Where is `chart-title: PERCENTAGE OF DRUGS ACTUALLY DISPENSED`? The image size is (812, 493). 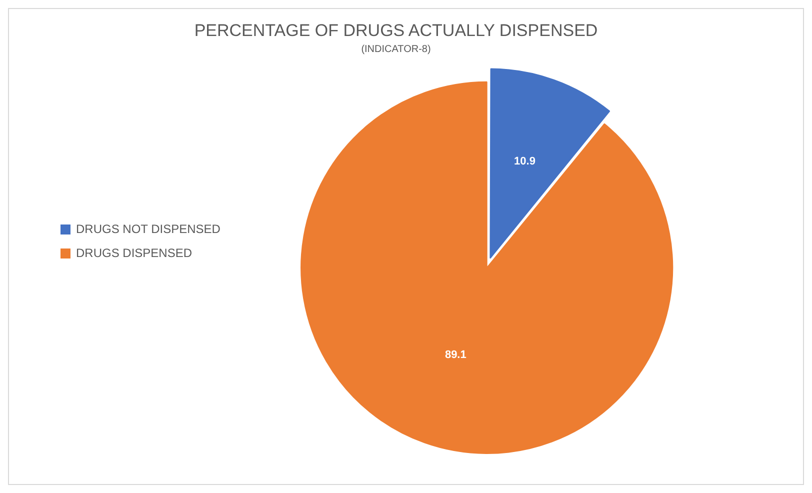 chart-title: PERCENTAGE OF DRUGS ACTUALLY DISPENSED is located at coordinates (396, 30).